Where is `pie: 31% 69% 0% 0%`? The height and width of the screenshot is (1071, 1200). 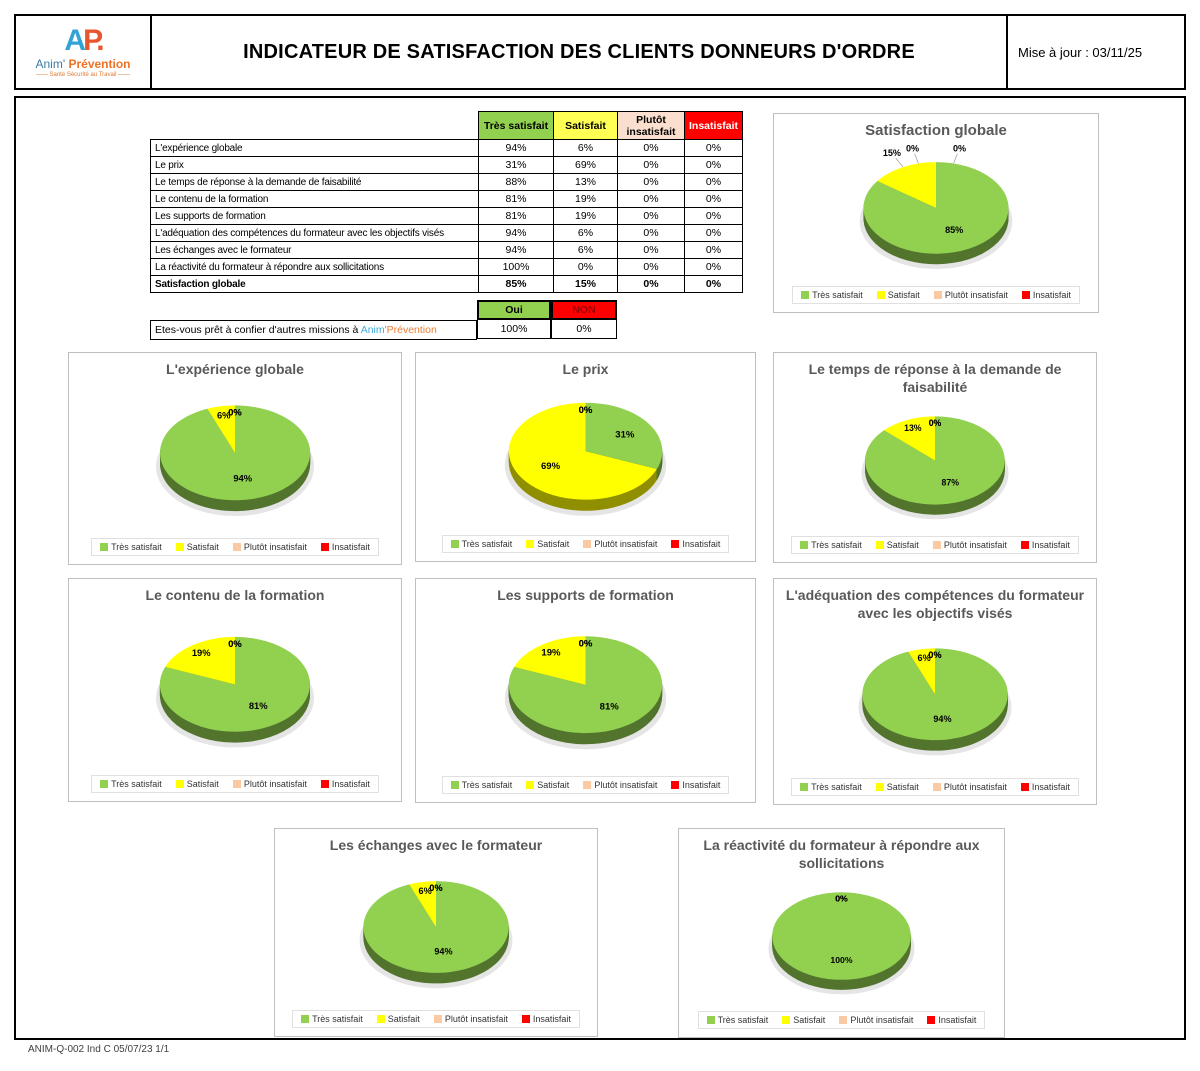 pie: 31% 69% 0% 0% is located at coordinates (585, 457).